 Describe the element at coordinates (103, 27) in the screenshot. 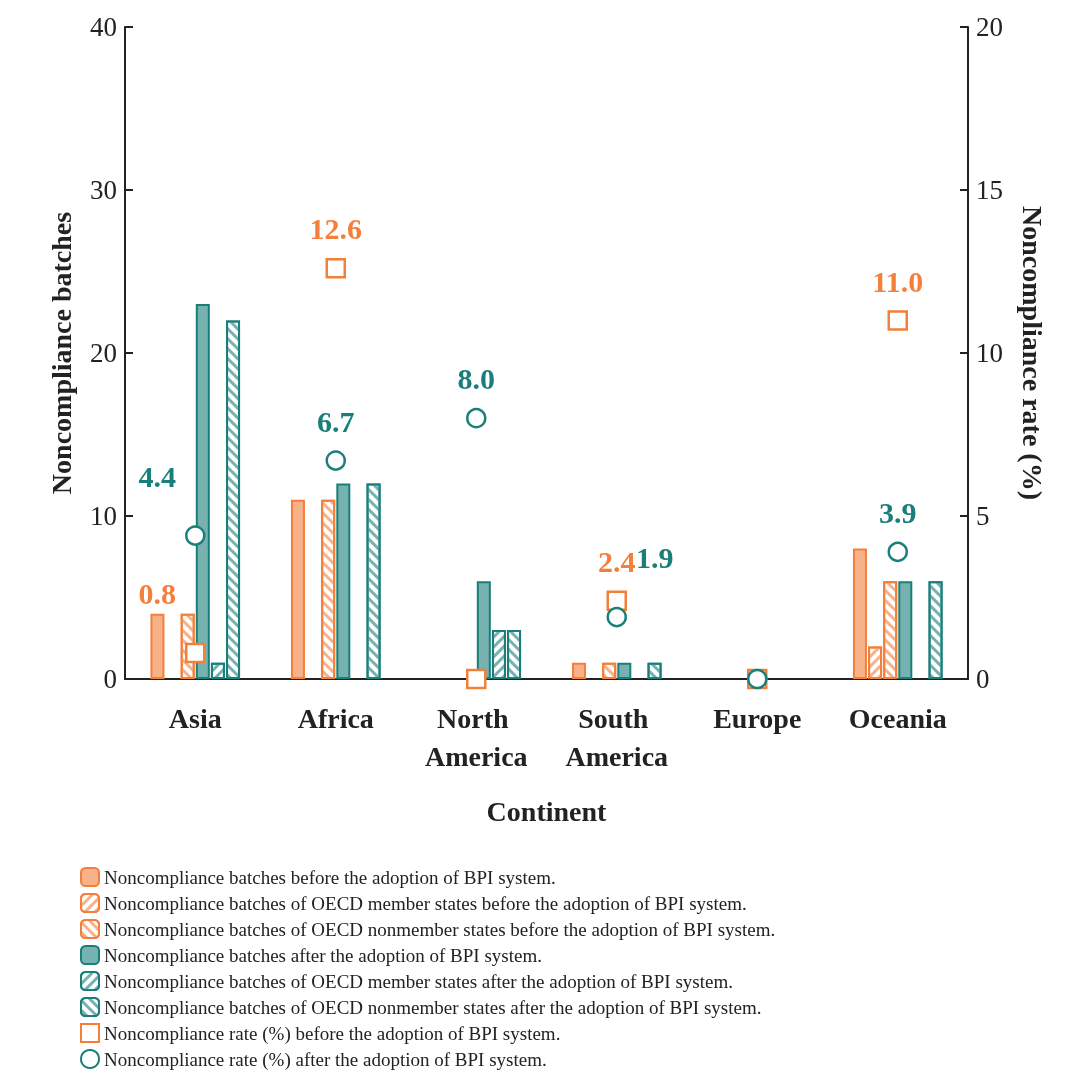

I see `y-tick-label: 40` at that location.